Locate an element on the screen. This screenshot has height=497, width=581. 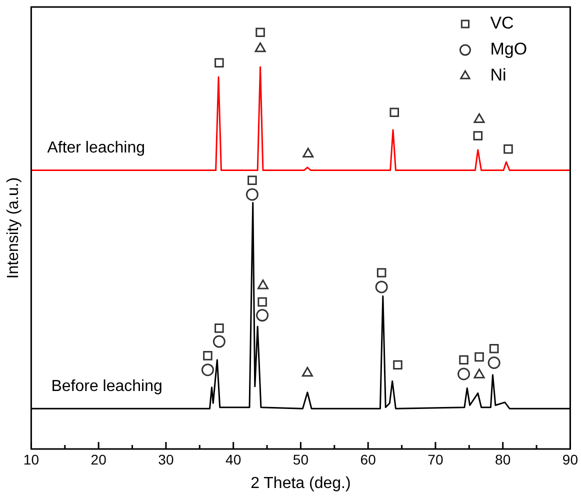
x-tick-label: 30 is located at coordinates (166, 459).